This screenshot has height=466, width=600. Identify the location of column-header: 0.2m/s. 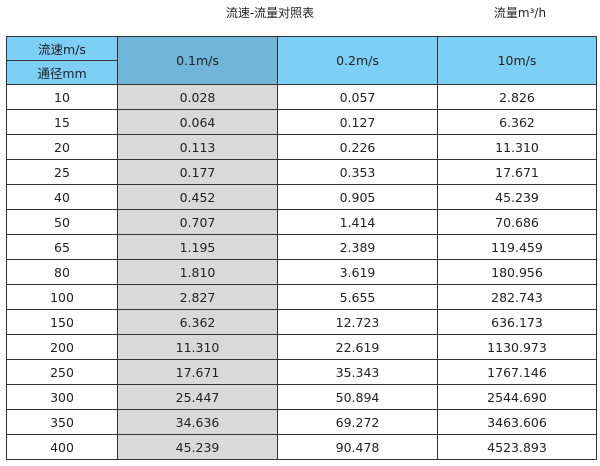
(357, 60).